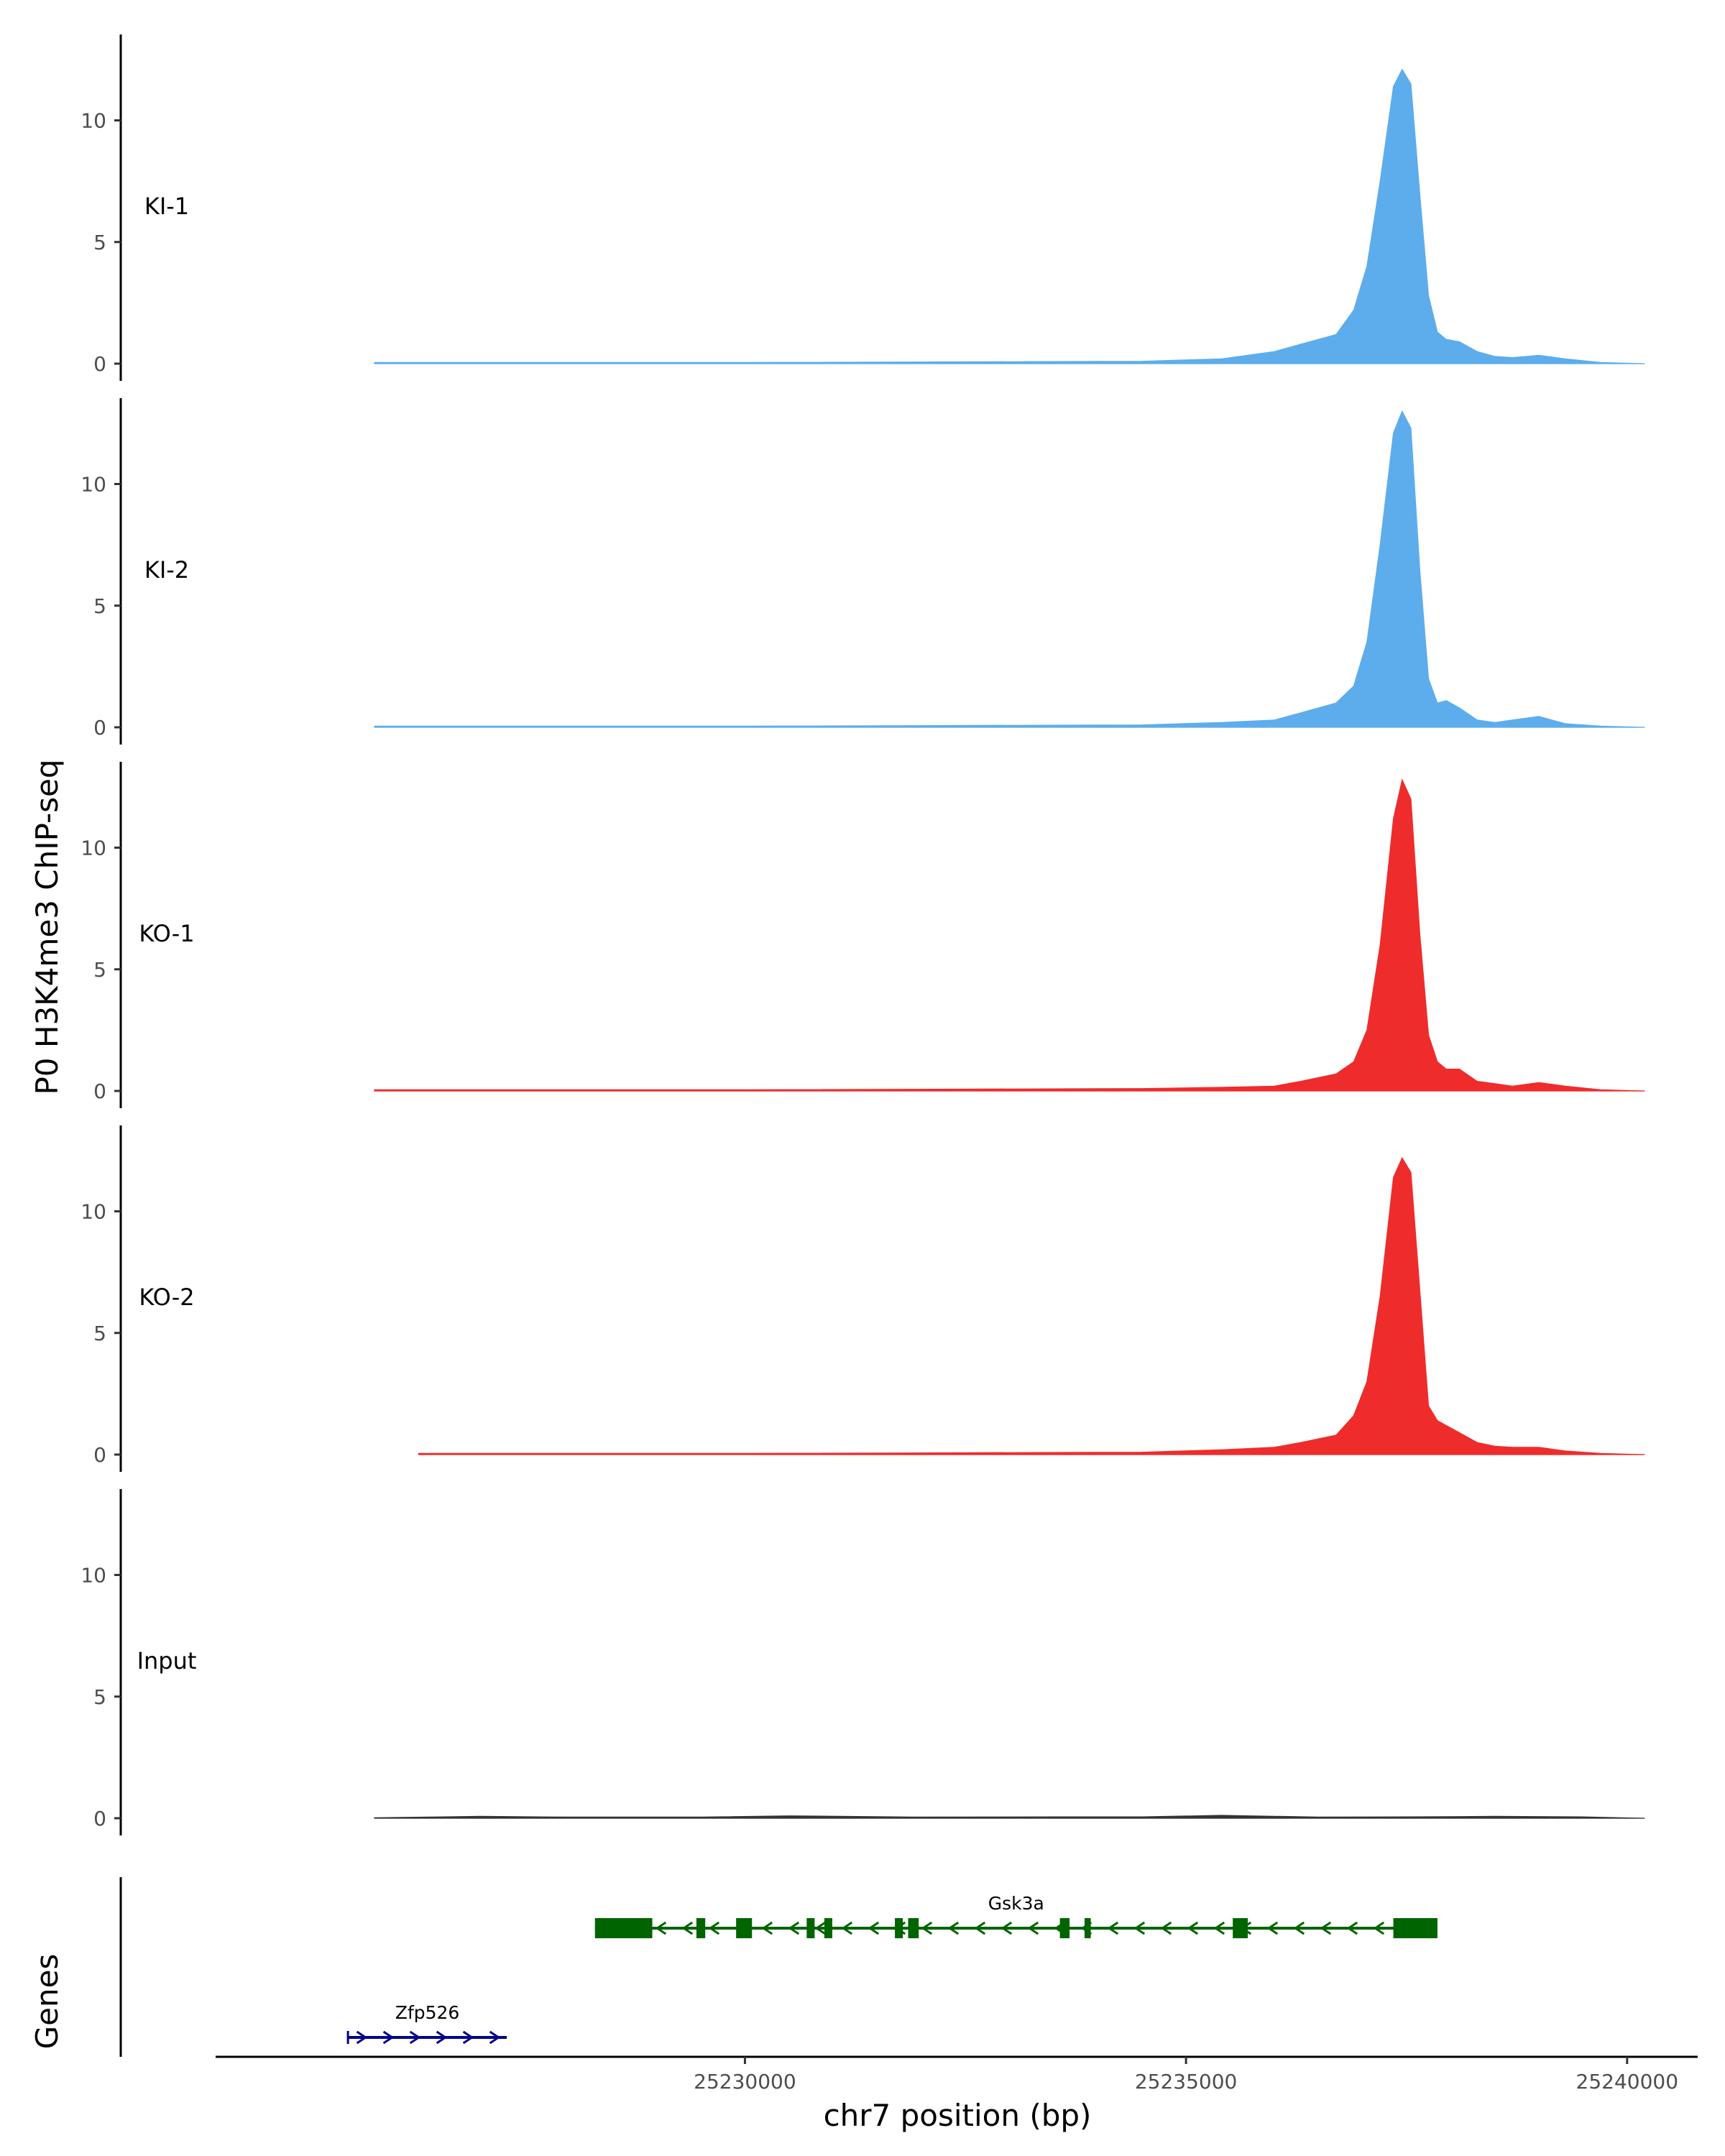  I want to click on genes-axis-title: Genes, so click(47, 2002).